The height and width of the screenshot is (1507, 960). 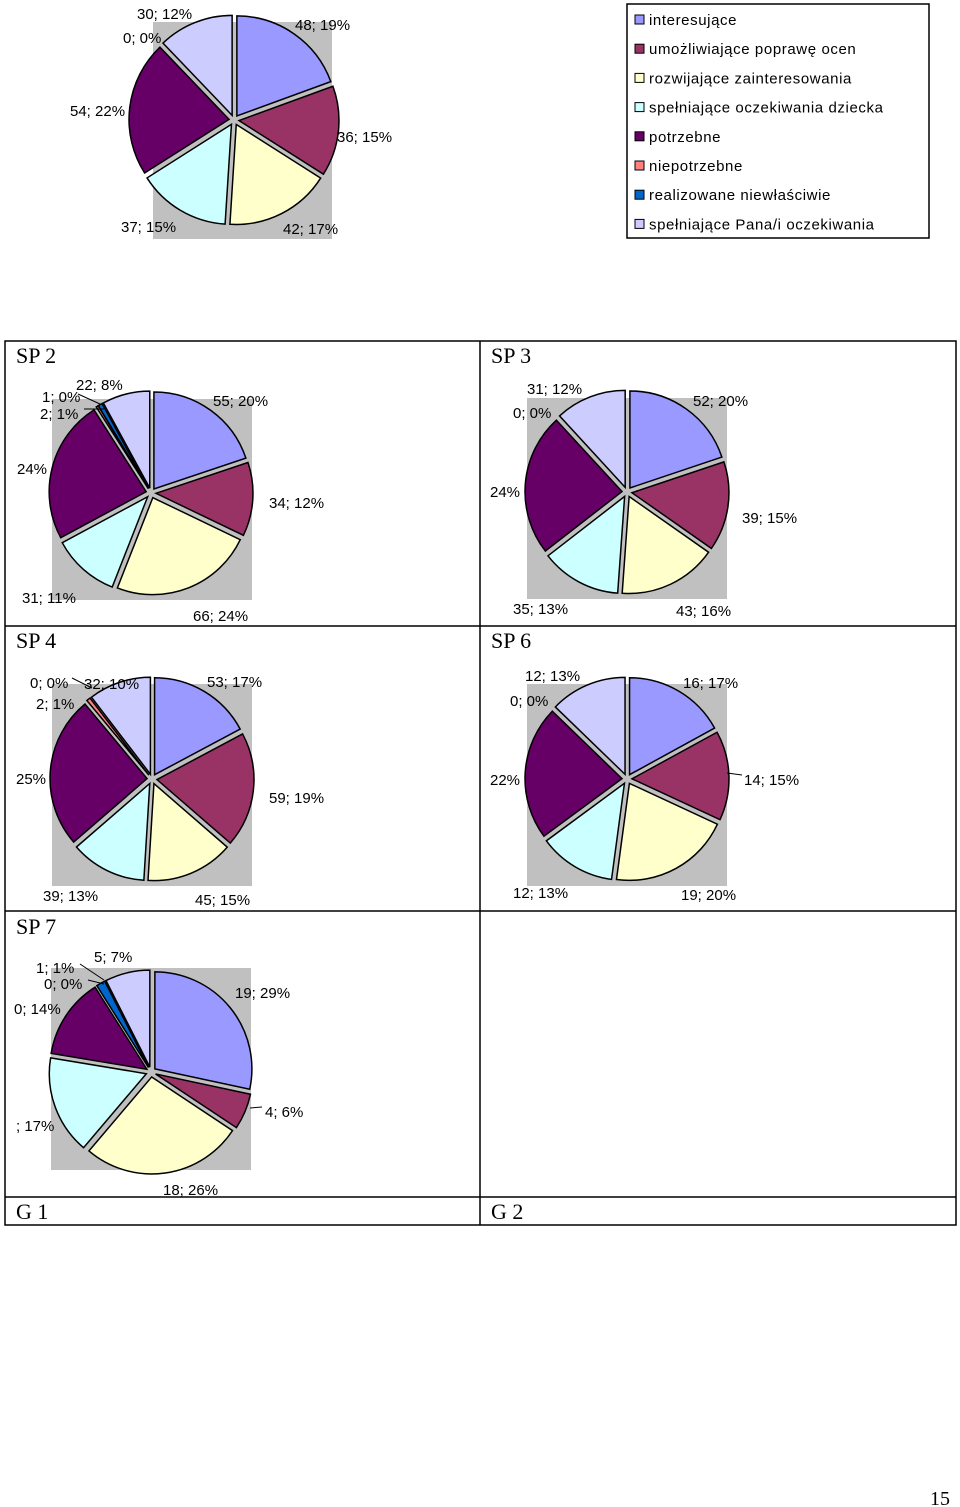 I want to click on data-label-5-5: 0; 0%, so click(x=63, y=984).